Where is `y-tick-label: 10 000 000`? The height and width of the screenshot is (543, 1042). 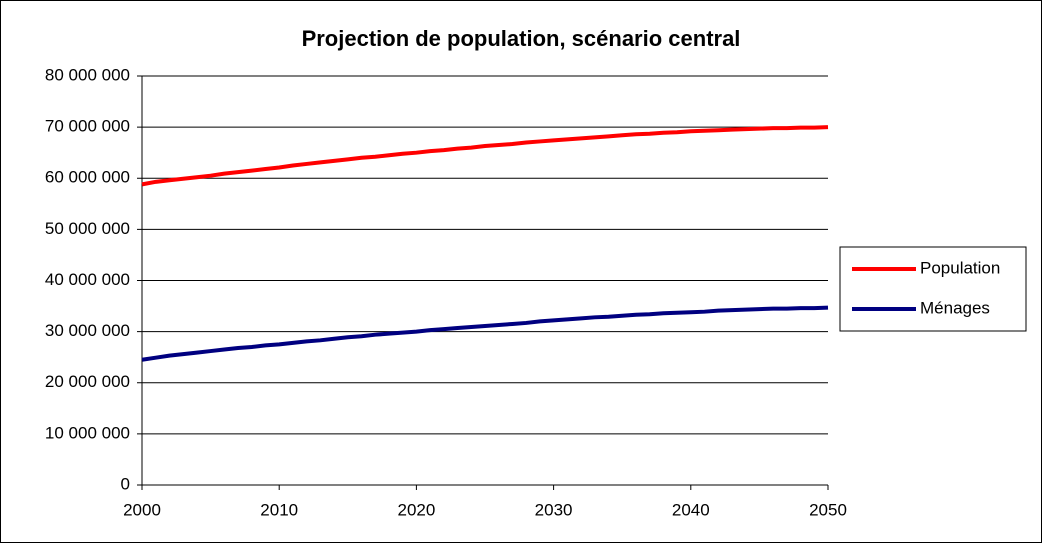
y-tick-label: 10 000 000 is located at coordinates (87, 432).